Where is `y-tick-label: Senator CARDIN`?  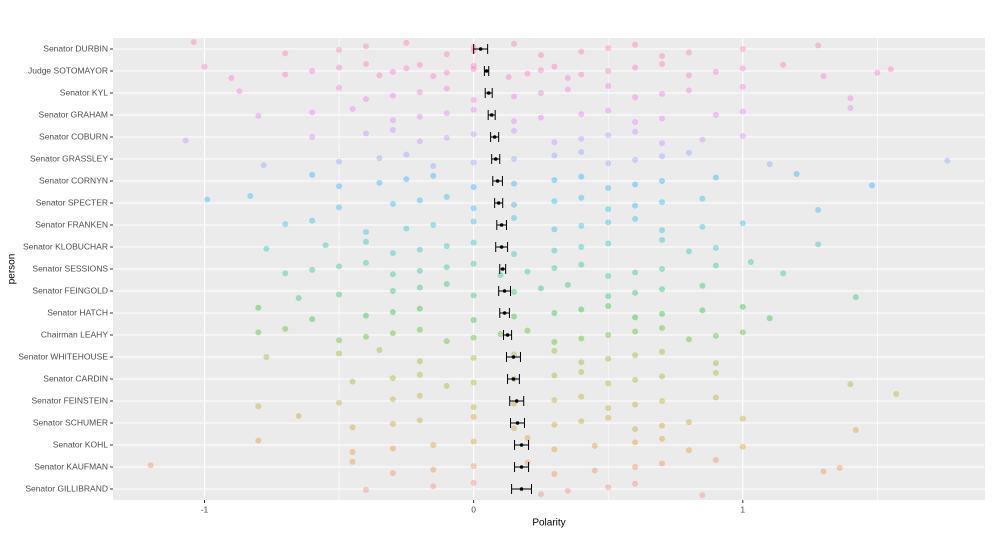 y-tick-label: Senator CARDIN is located at coordinates (75, 378).